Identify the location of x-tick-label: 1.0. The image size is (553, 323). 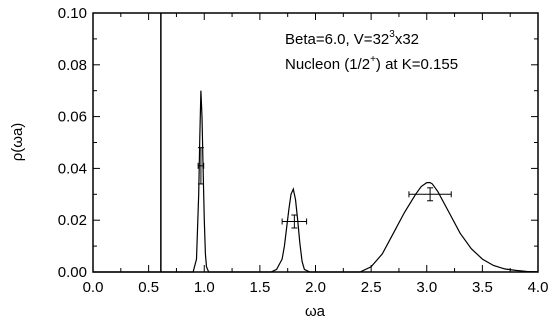
(204, 287).